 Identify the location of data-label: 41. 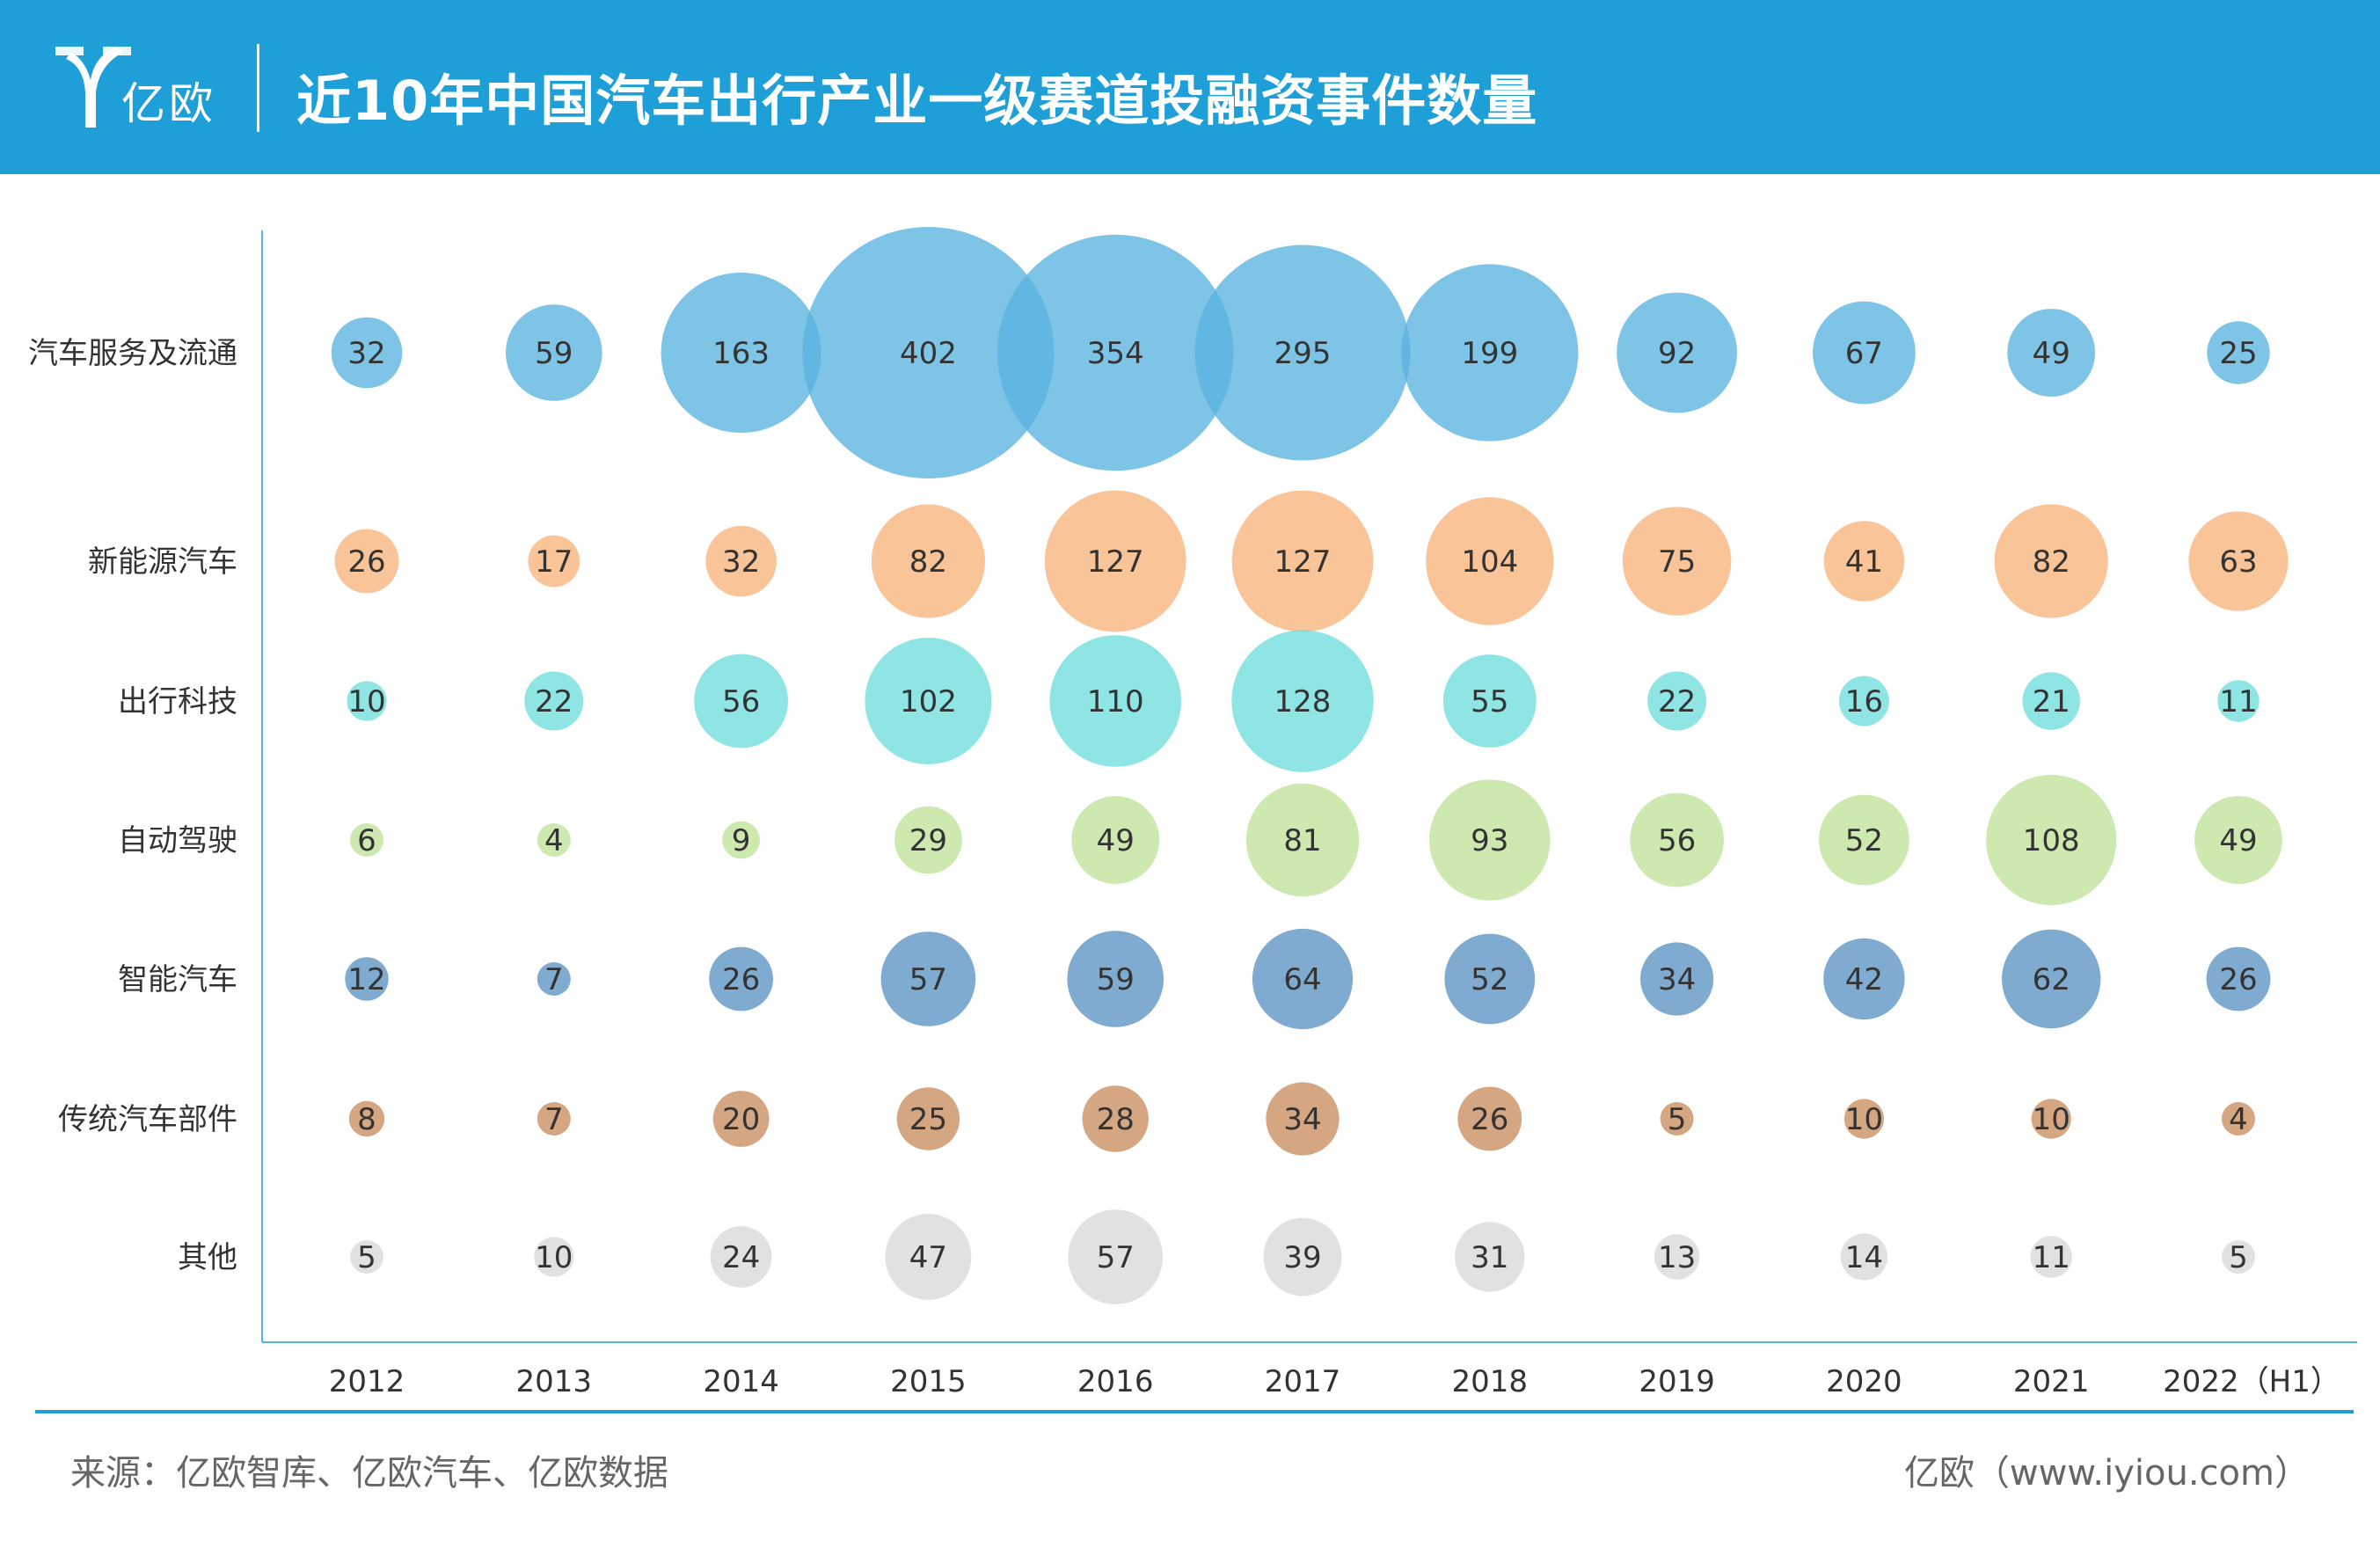
(1864, 562).